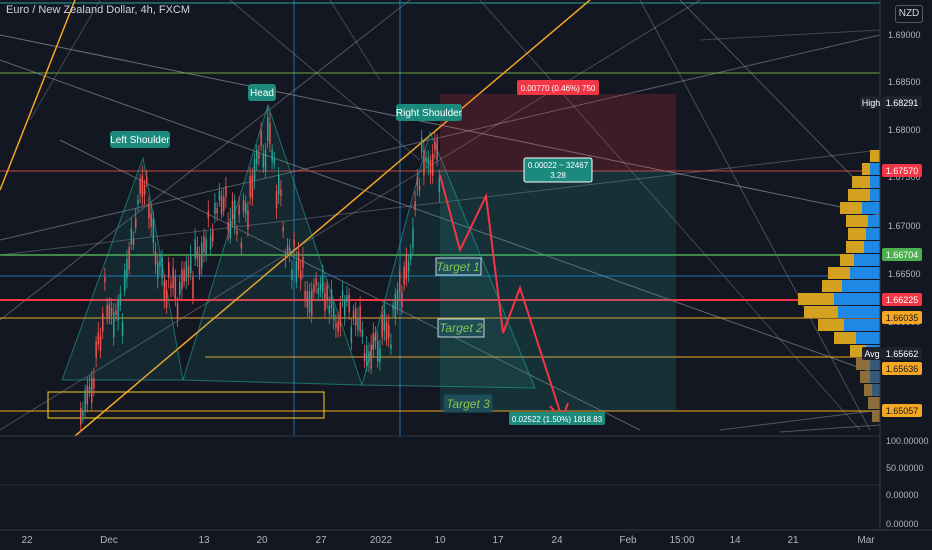 The height and width of the screenshot is (550, 932). Describe the element at coordinates (905, 468) in the screenshot. I see `volume-tick-label: 50.00000` at that location.